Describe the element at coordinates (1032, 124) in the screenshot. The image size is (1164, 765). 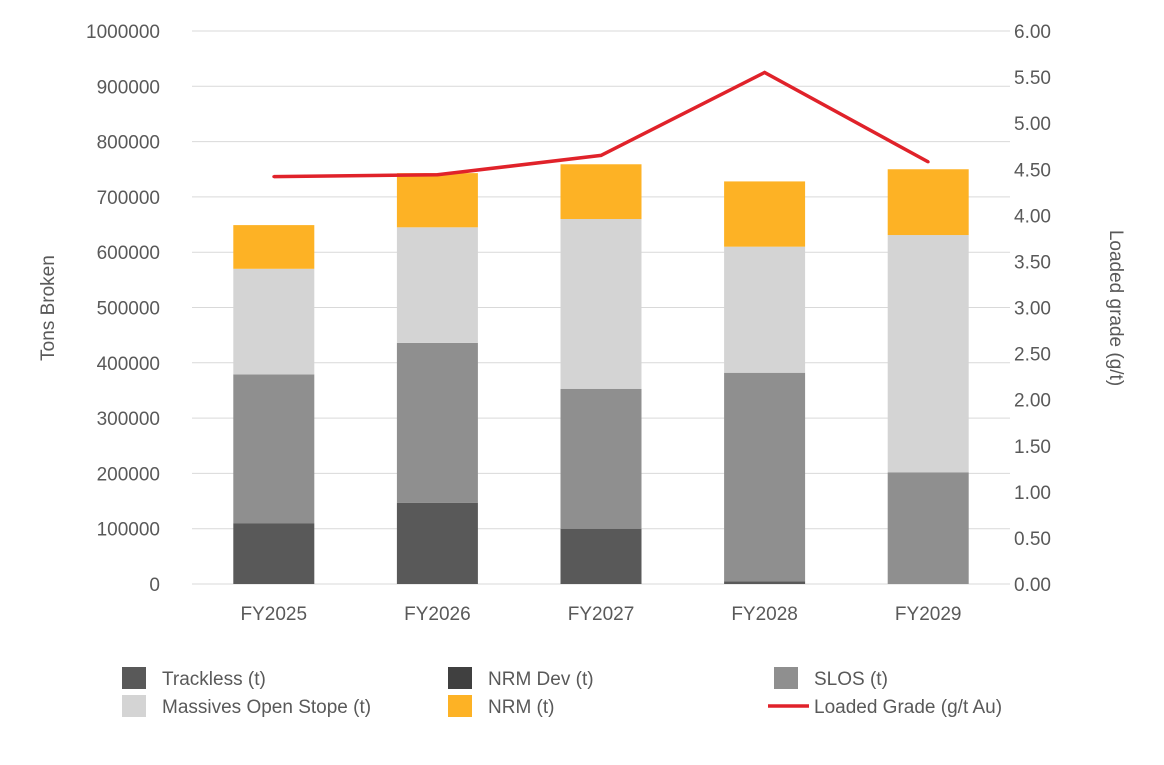
I see `y2-tick-label: 5.00` at that location.